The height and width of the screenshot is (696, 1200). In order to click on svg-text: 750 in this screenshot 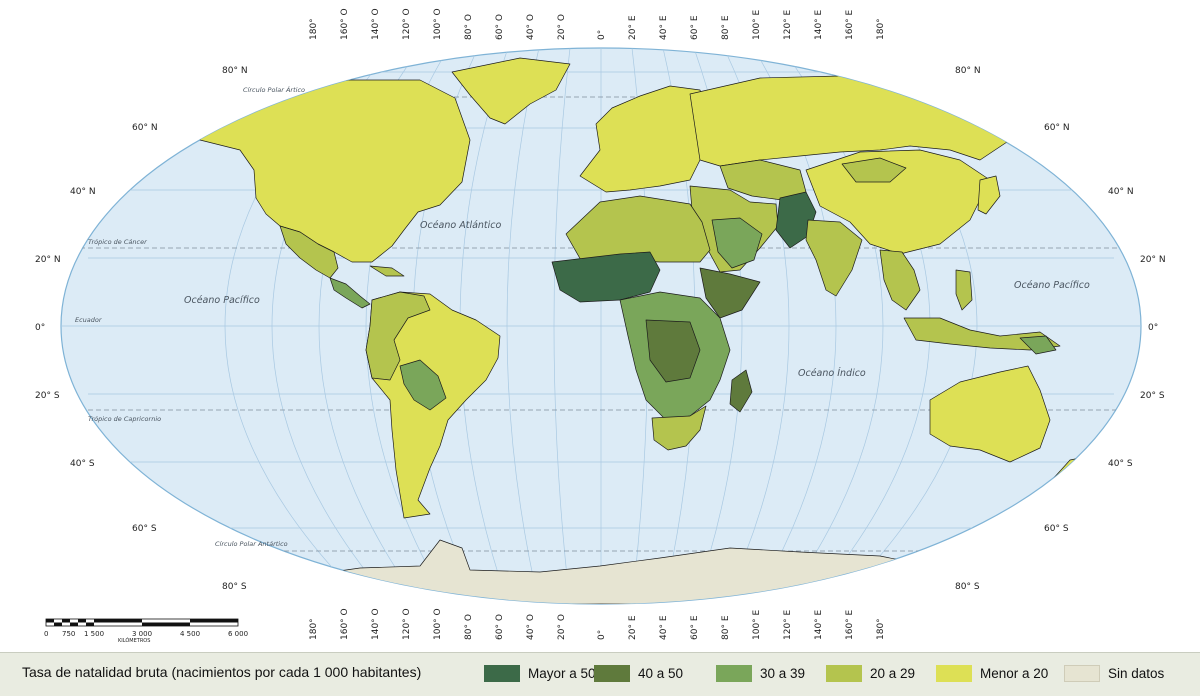, I will do `click(68, 634)`.